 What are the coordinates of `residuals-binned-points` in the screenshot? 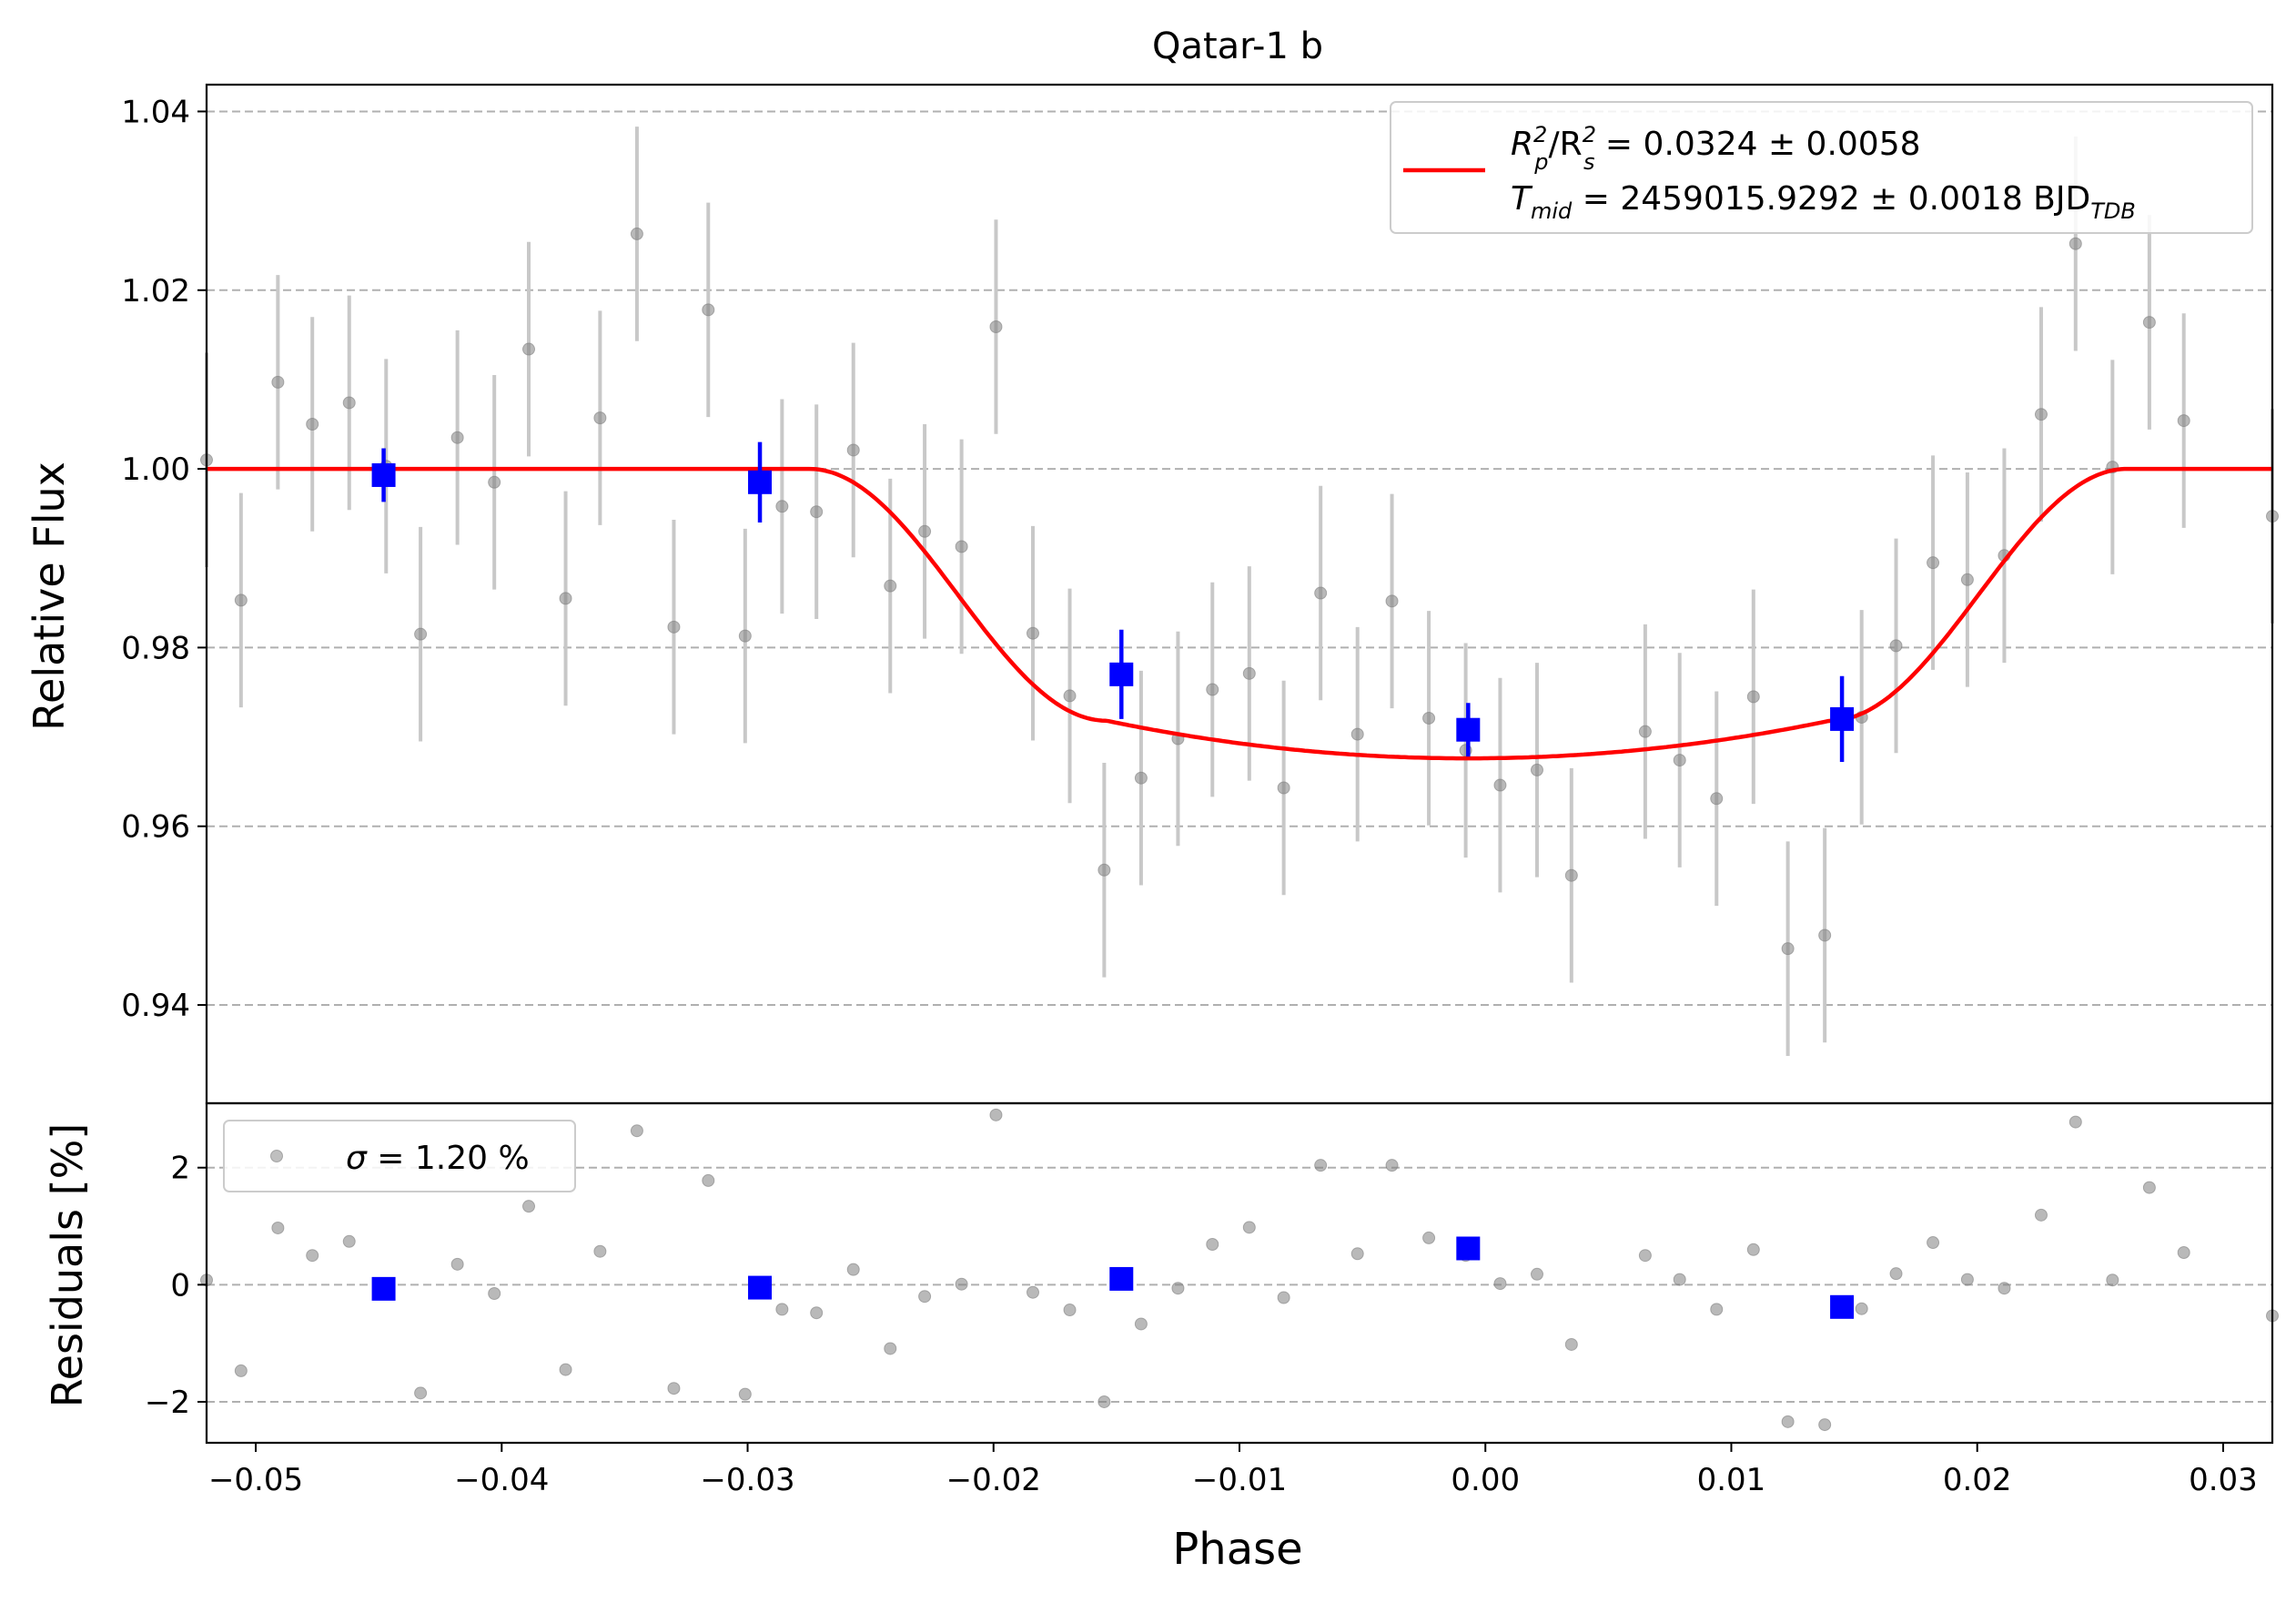 It's located at (1113, 1277).